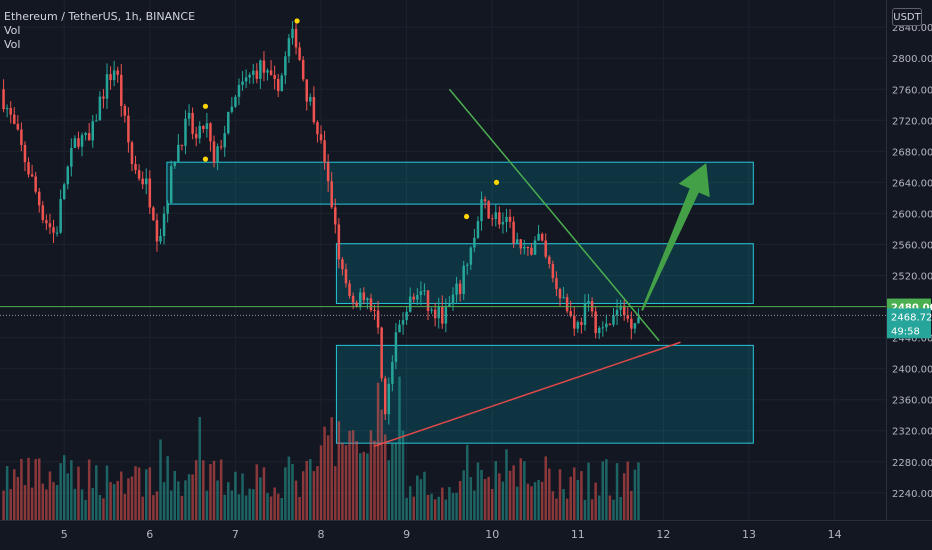 This screenshot has height=550, width=932. What do you see at coordinates (12, 30) in the screenshot?
I see `volume-indicator-label: Vol` at bounding box center [12, 30].